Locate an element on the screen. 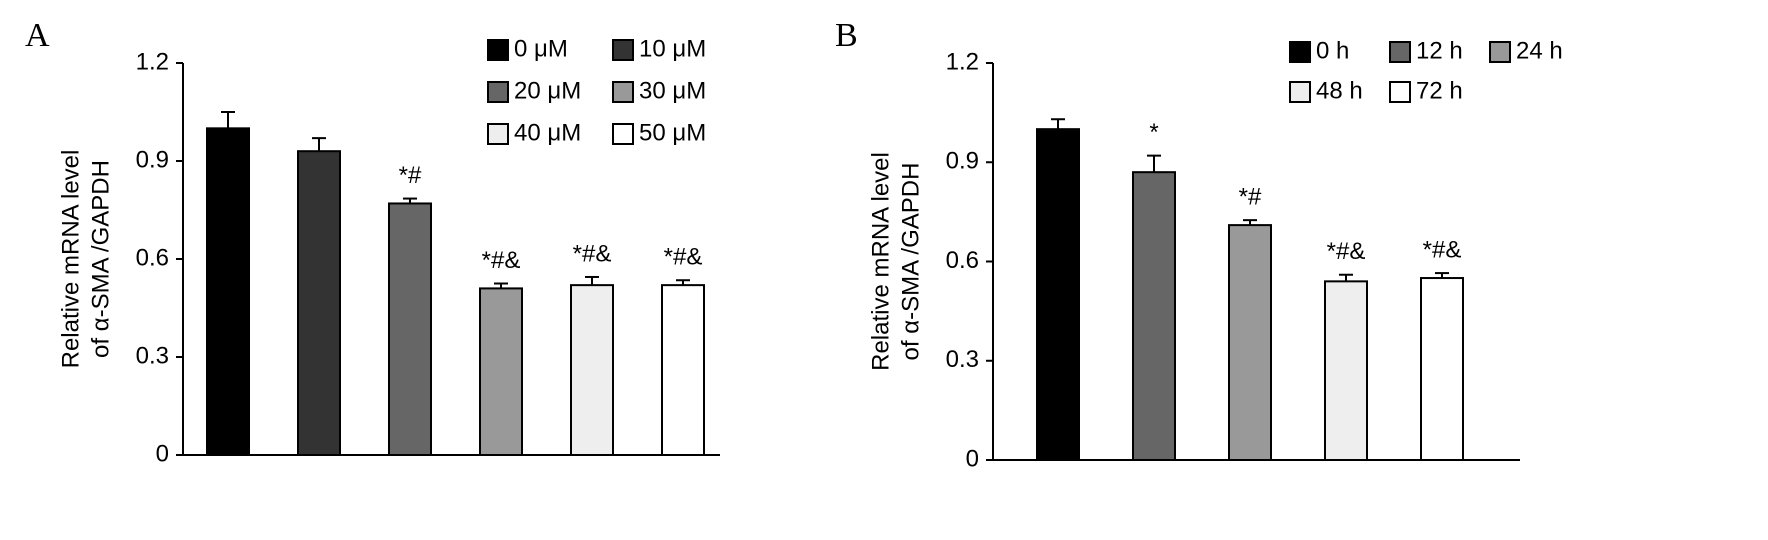 The width and height of the screenshot is (1768, 540). legend-label: 10 μM is located at coordinates (672, 48).